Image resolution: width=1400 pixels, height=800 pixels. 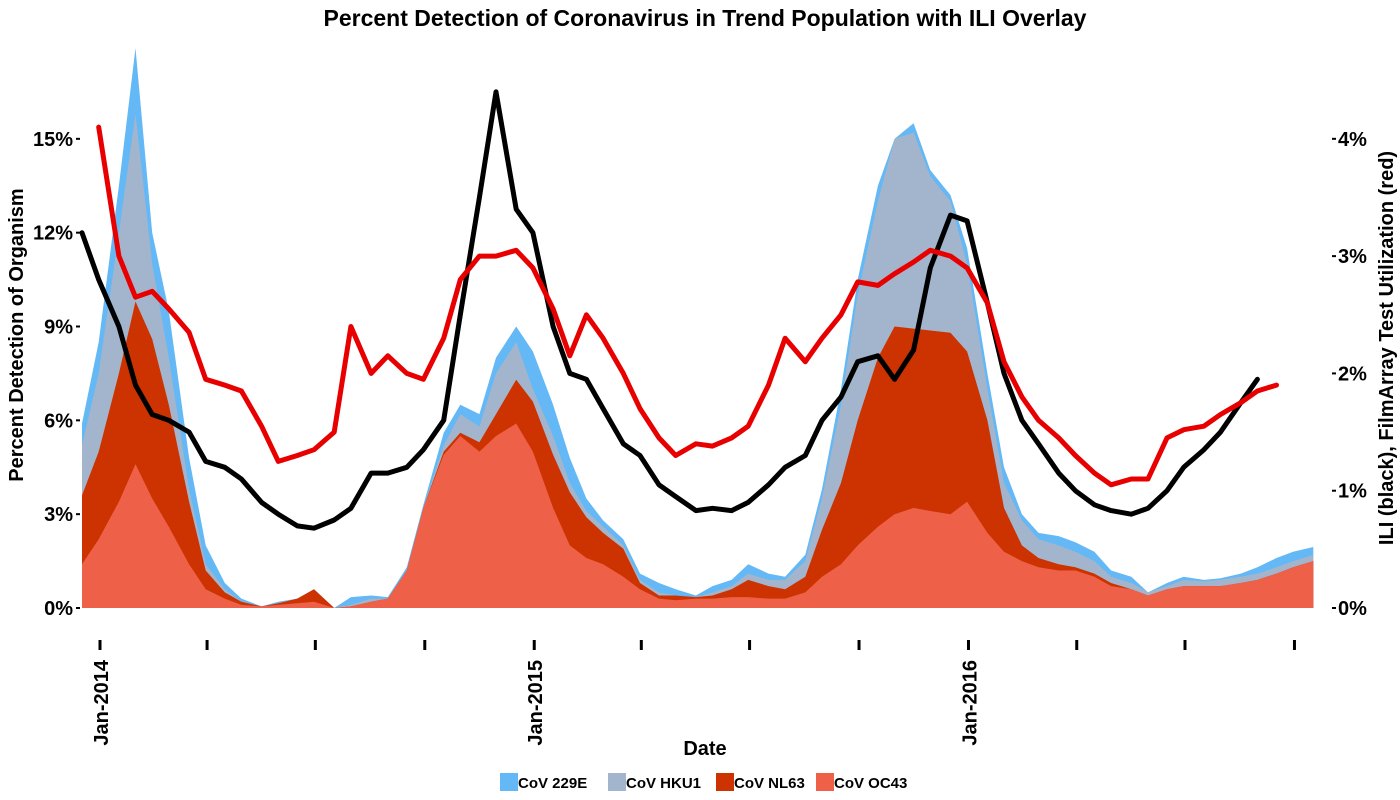 I want to click on y-tick-label: 15%, so click(x=53, y=140).